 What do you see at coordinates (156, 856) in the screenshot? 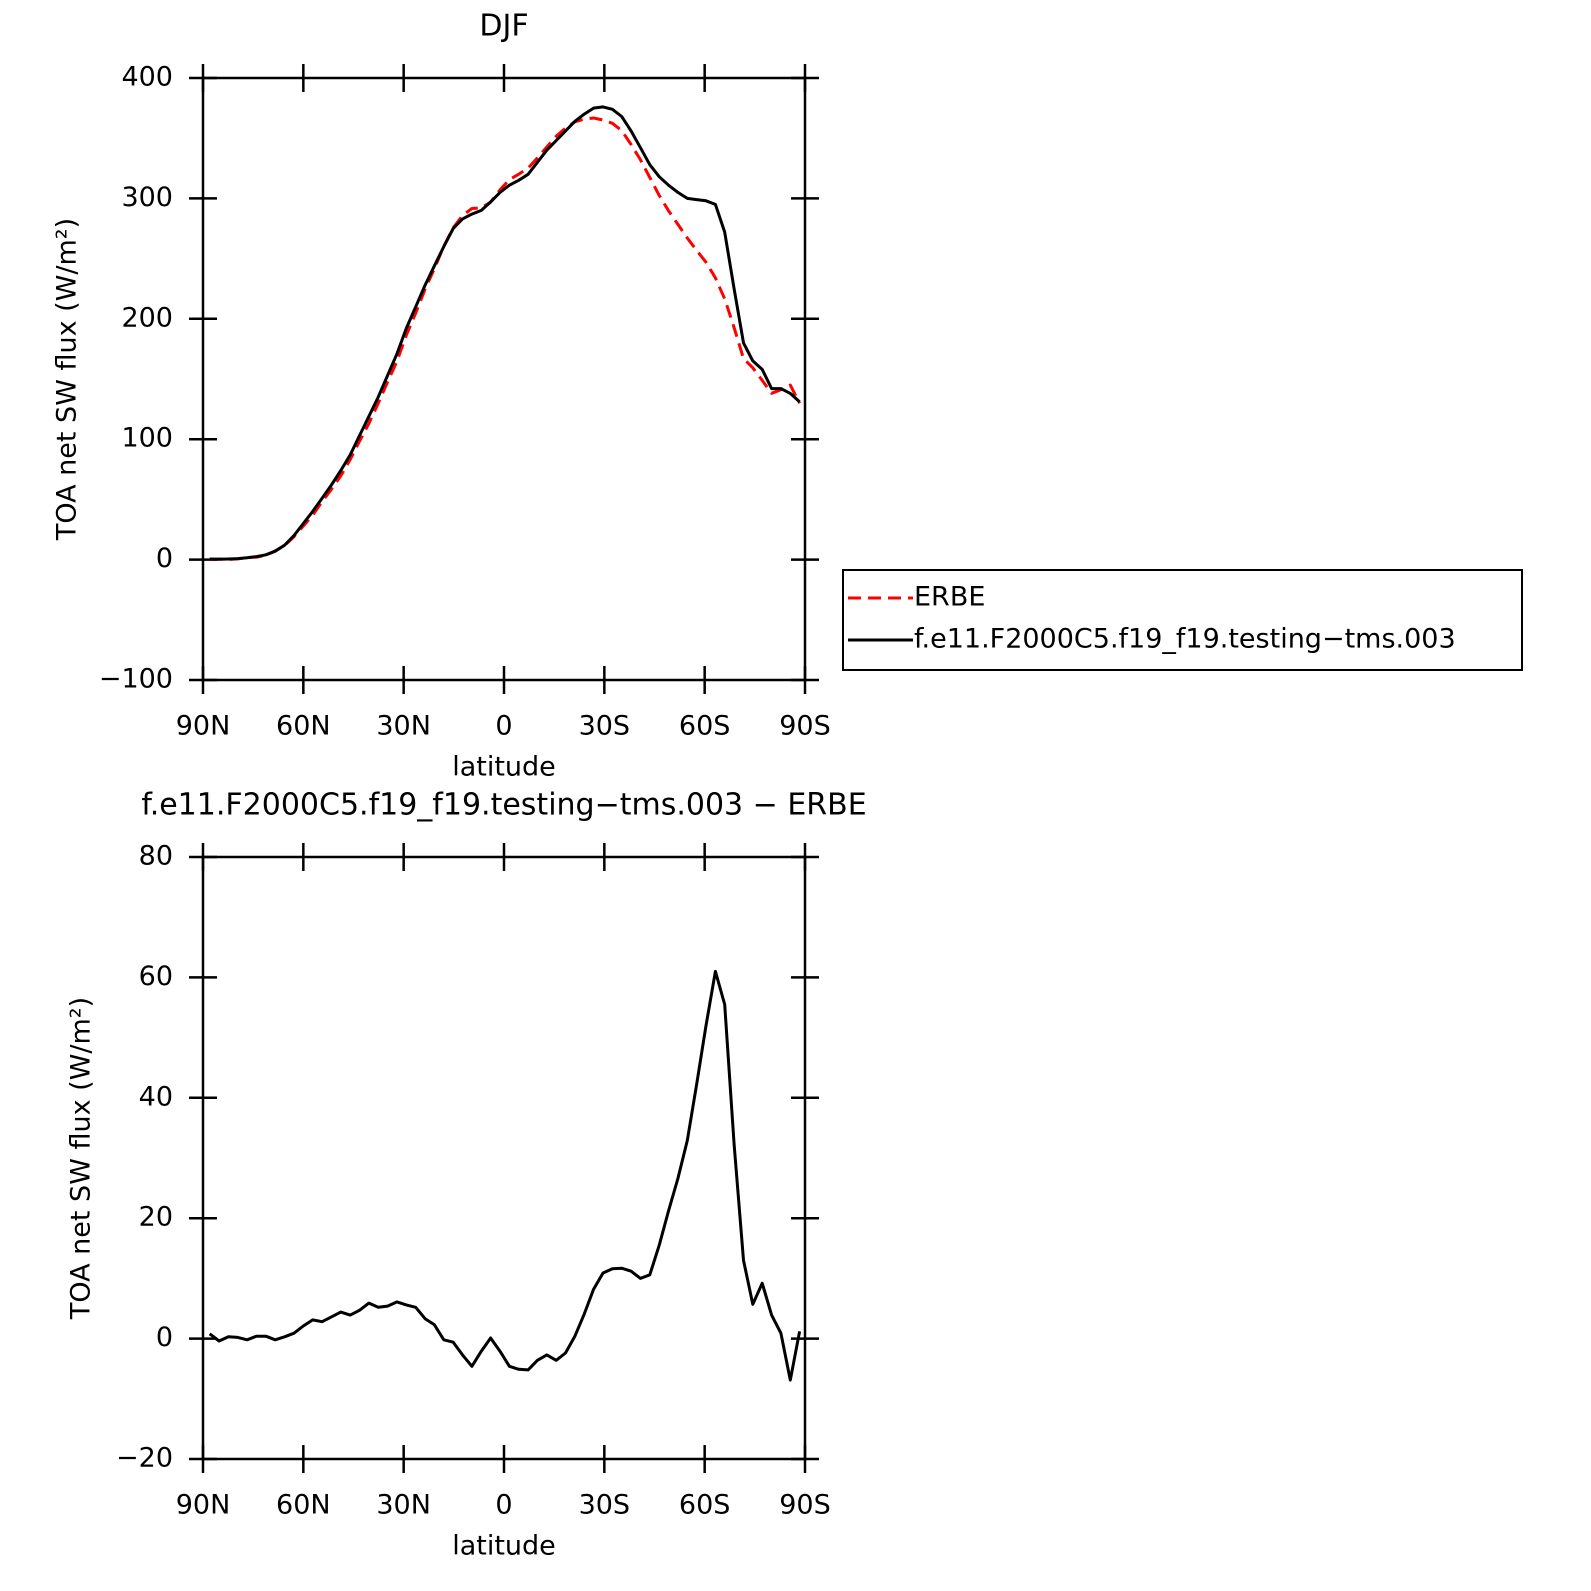
I see `y-tick-label: 80` at bounding box center [156, 856].